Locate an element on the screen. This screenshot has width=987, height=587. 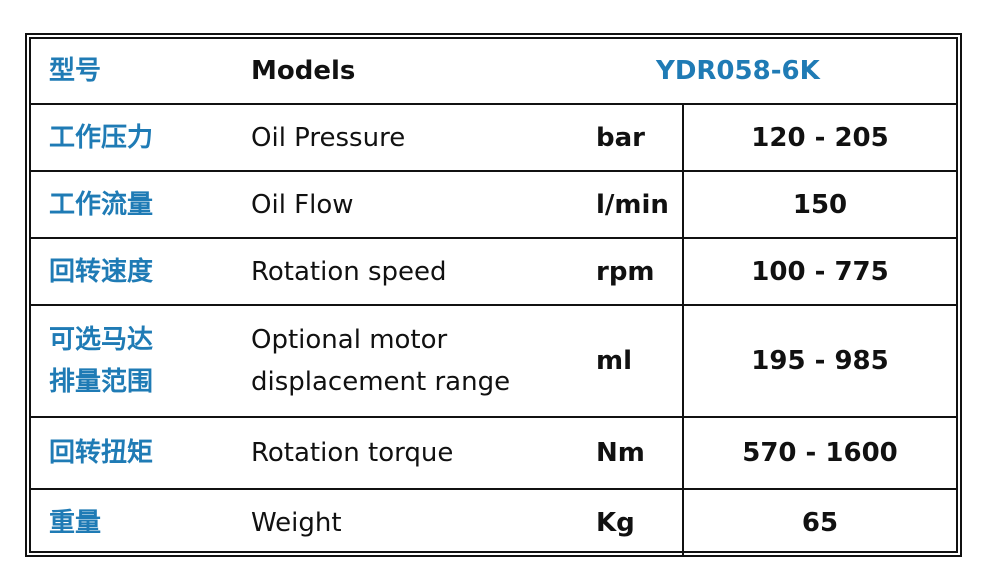
row-en: Rotation speed is located at coordinates (423, 271).